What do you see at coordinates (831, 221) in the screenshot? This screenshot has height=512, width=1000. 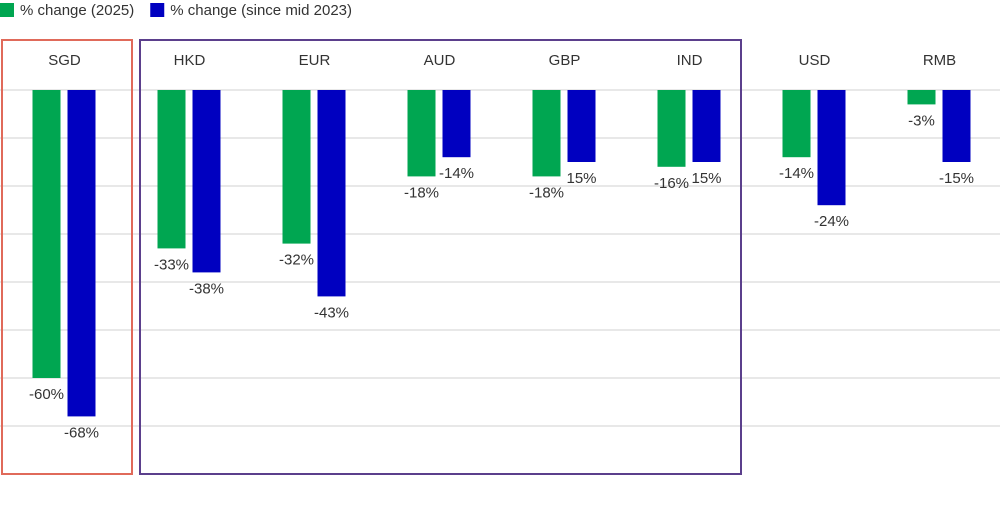 I see `value-label: -24%` at bounding box center [831, 221].